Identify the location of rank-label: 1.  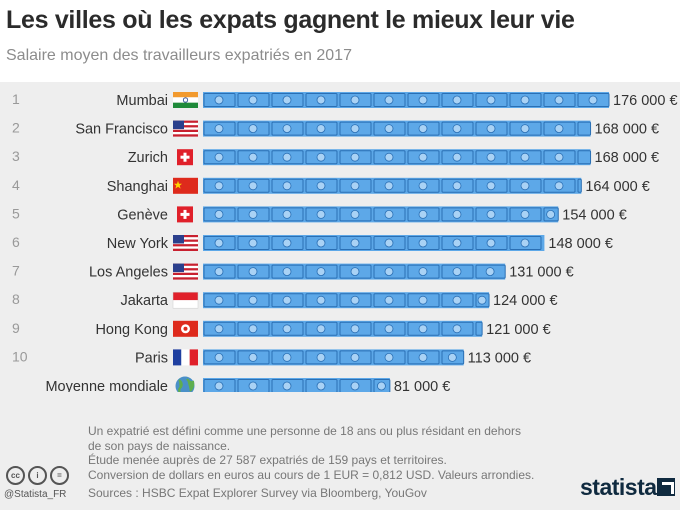
(16, 99).